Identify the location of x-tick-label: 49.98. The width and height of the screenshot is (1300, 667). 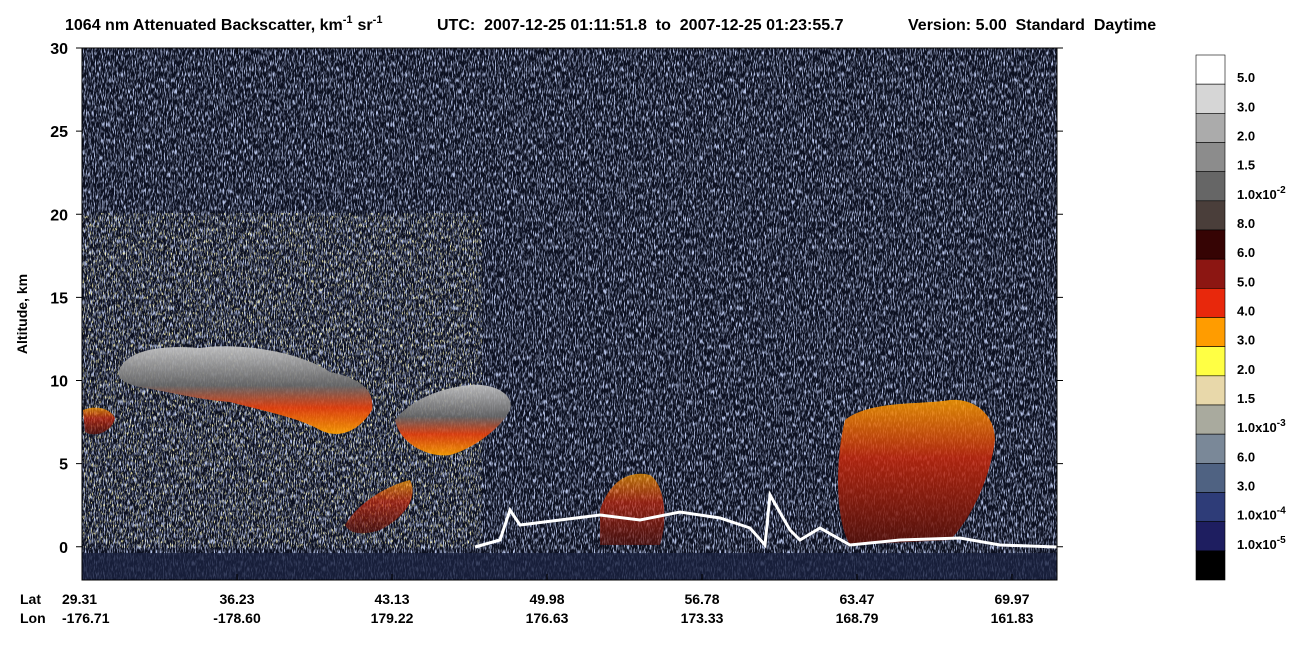
(546, 599).